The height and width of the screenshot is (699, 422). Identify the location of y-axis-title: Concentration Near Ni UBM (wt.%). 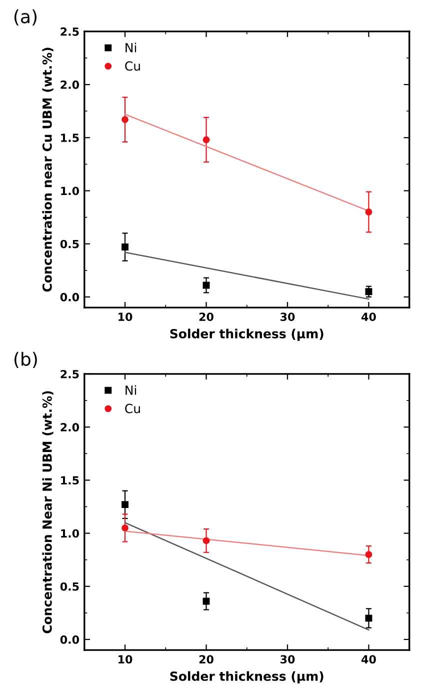
(48, 512).